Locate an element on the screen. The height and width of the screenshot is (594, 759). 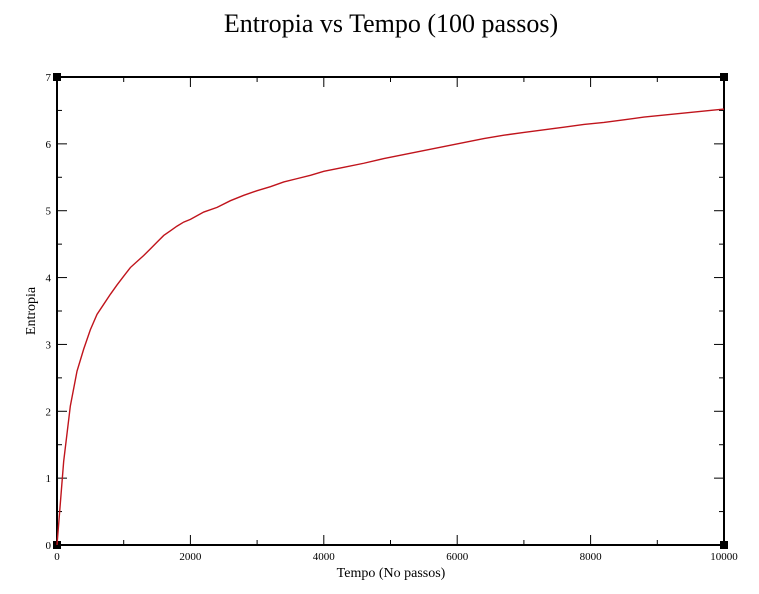
x-tick-label: 10000 is located at coordinates (724, 557).